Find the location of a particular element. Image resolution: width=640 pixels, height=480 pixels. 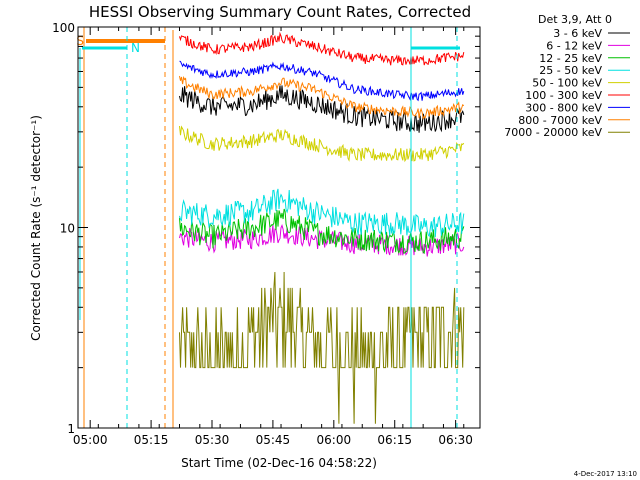

legend-item-2: 12 - 25 keV is located at coordinates (570, 58).